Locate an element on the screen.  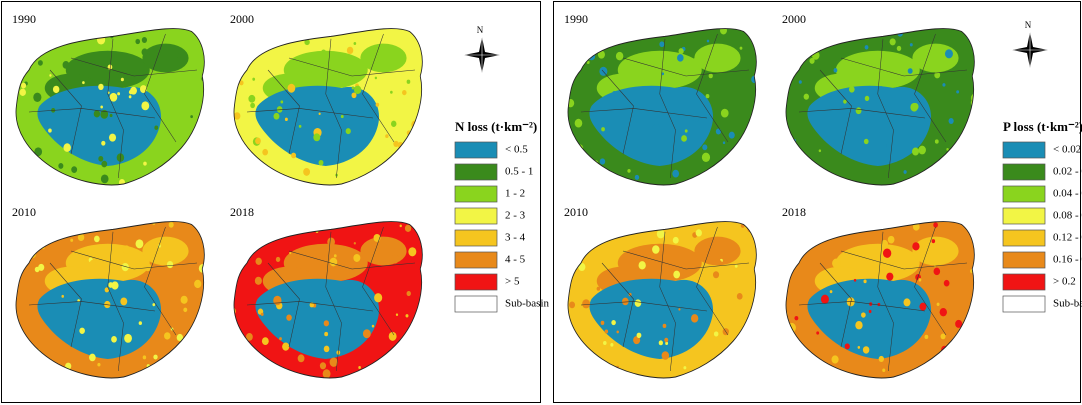
map is located at coordinates (112, 300).